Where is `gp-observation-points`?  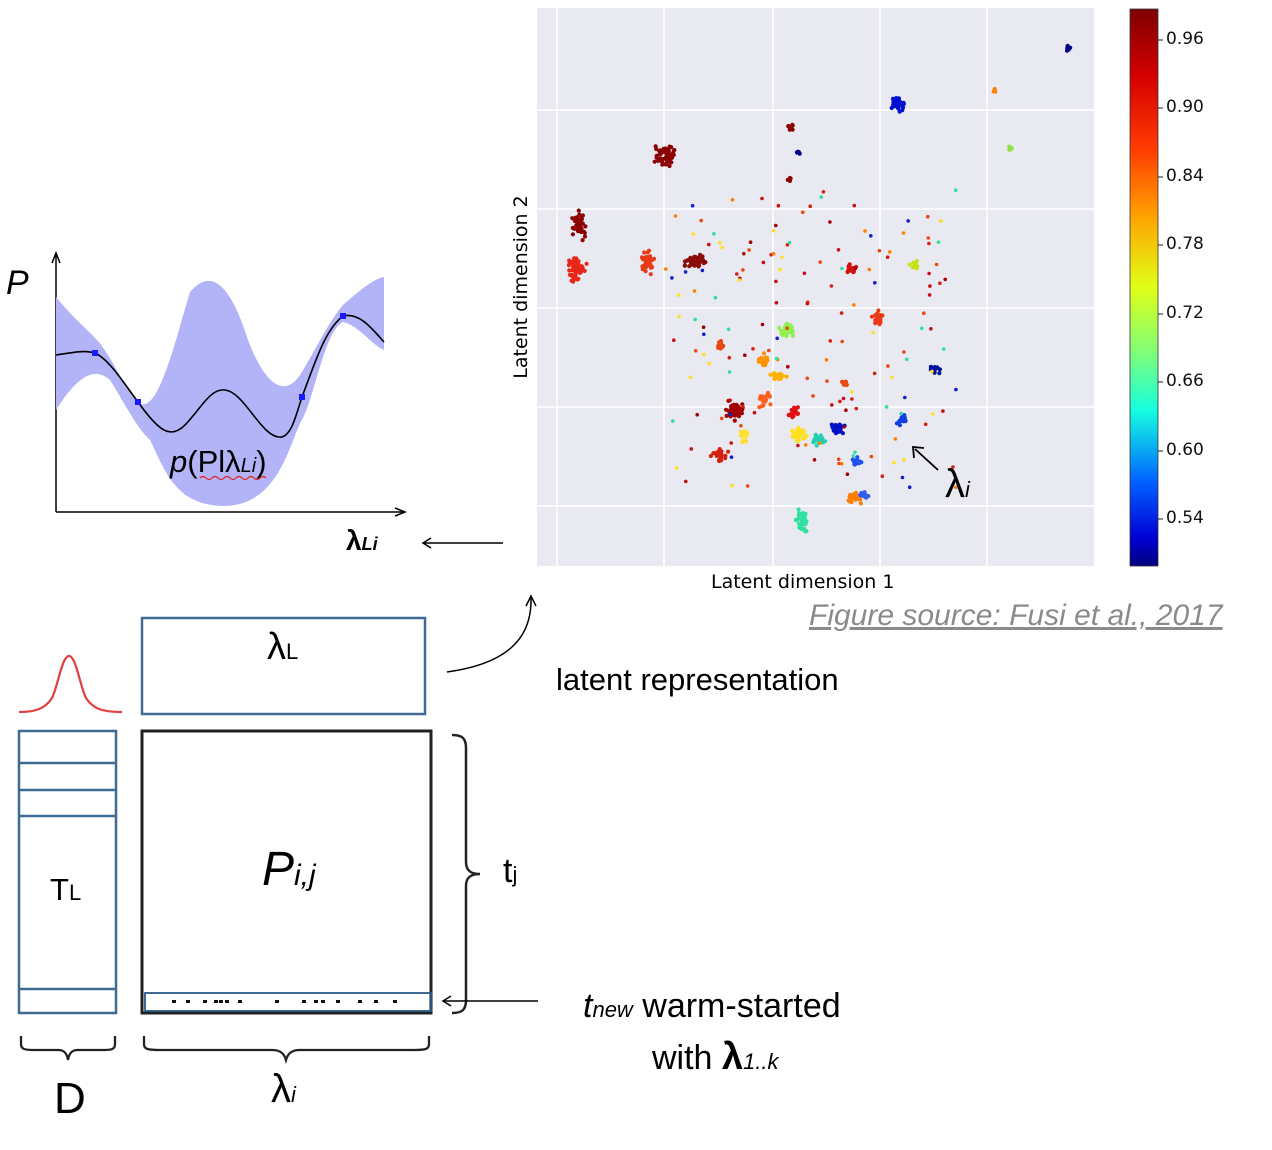
gp-observation-points is located at coordinates (219, 359).